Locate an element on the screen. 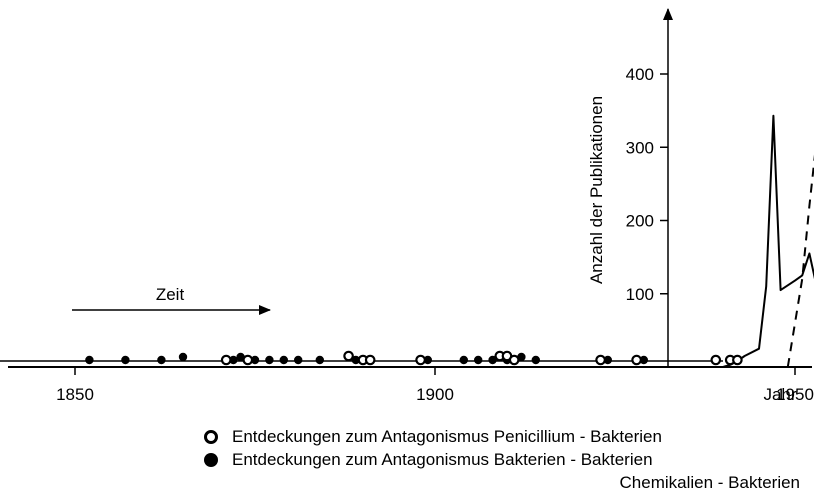 The width and height of the screenshot is (814, 502). x-axis-title: Jahr is located at coordinates (779, 394).